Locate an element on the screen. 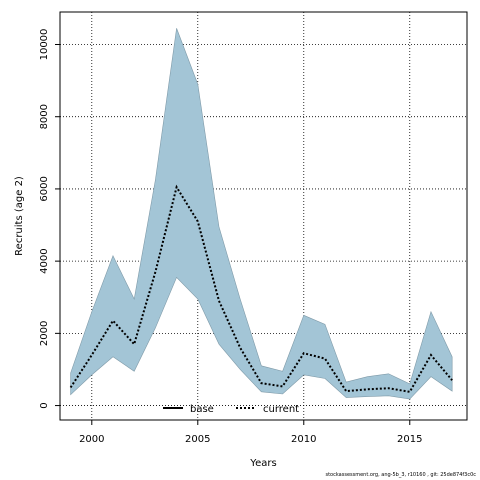  legend: base current is located at coordinates (231, 409).